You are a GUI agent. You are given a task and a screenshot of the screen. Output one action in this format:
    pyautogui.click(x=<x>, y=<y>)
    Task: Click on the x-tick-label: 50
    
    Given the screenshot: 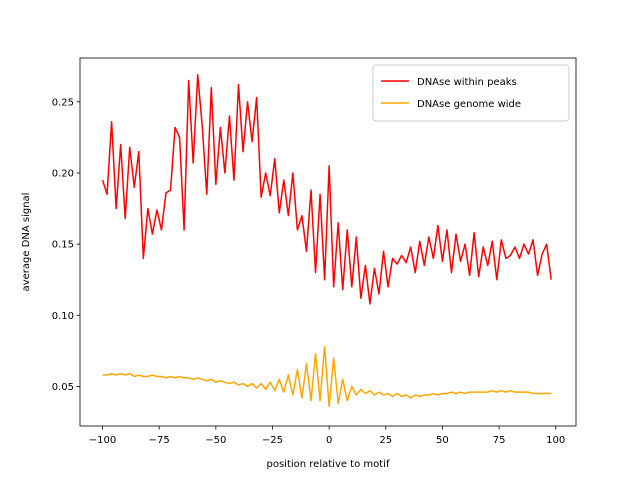 What is the action you would take?
    pyautogui.click(x=442, y=440)
    